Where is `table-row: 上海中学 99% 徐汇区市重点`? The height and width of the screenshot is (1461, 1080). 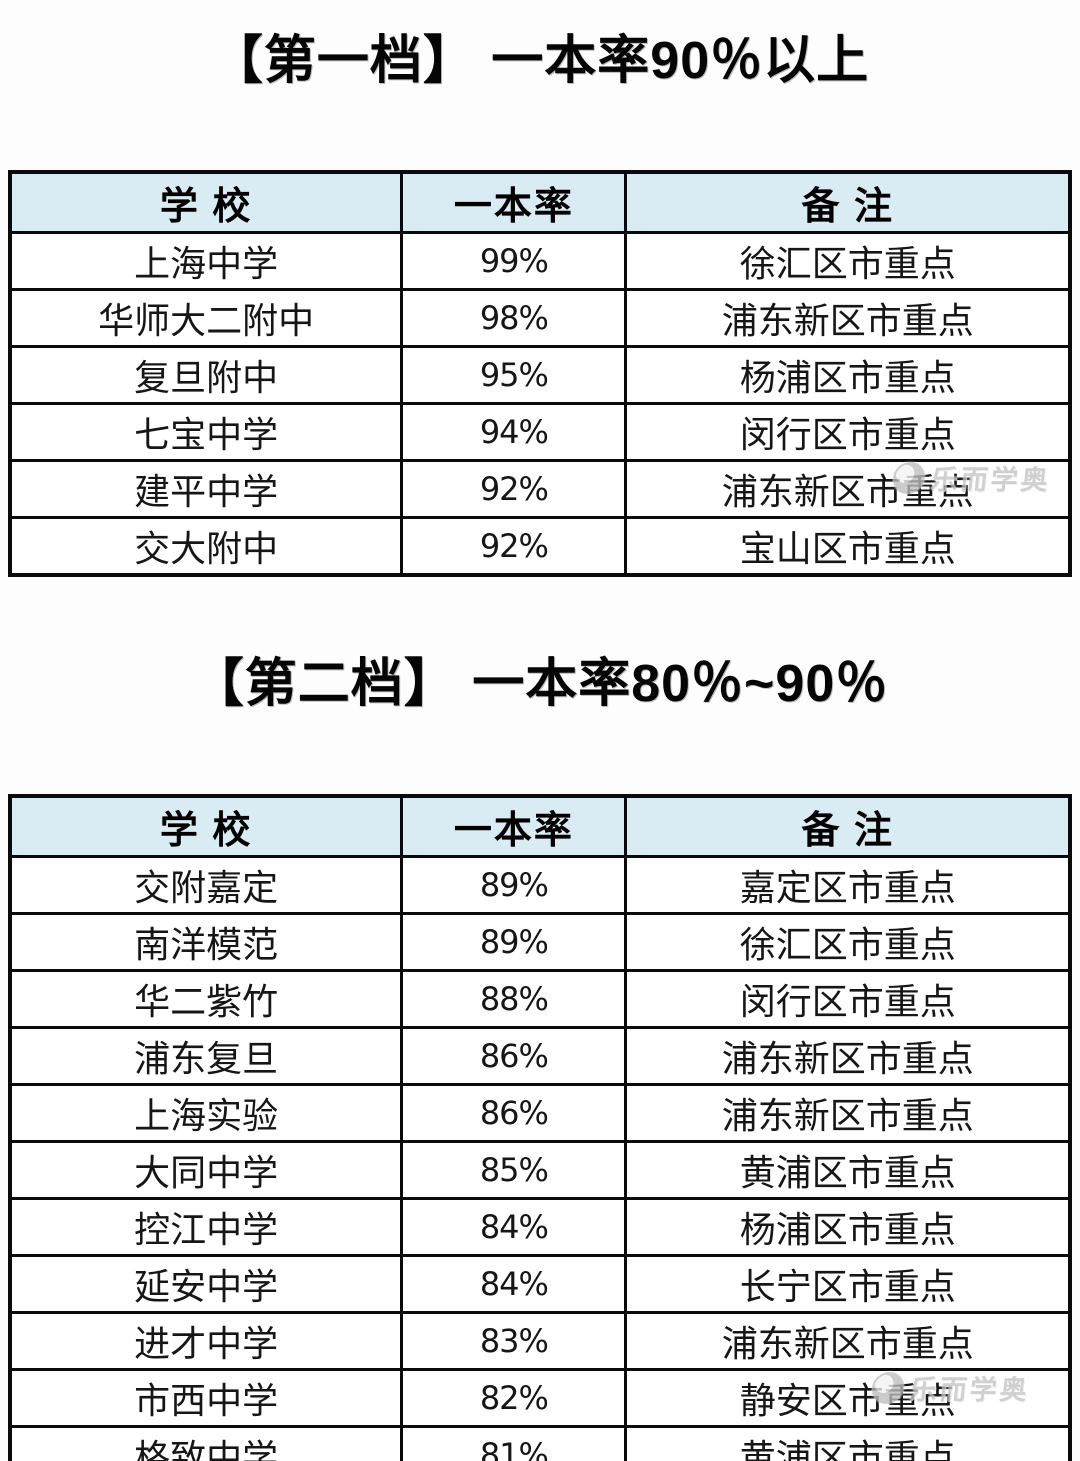 table-row: 上海中学 99% 徐汇区市重点 is located at coordinates (540, 261).